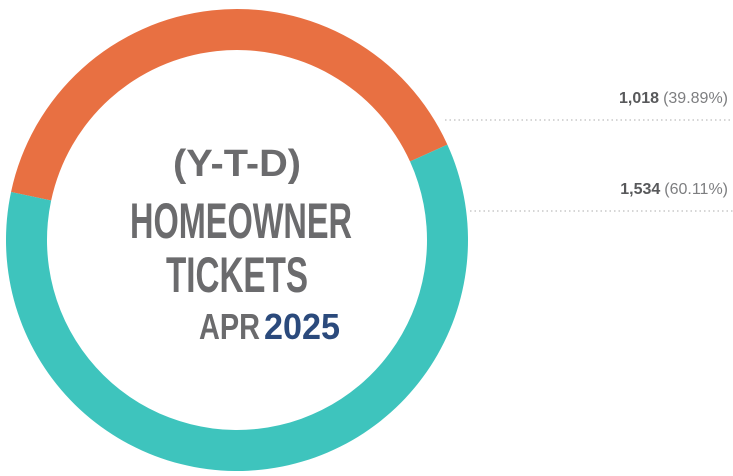 The image size is (733, 476). I want to click on center-month: APR, so click(229, 326).